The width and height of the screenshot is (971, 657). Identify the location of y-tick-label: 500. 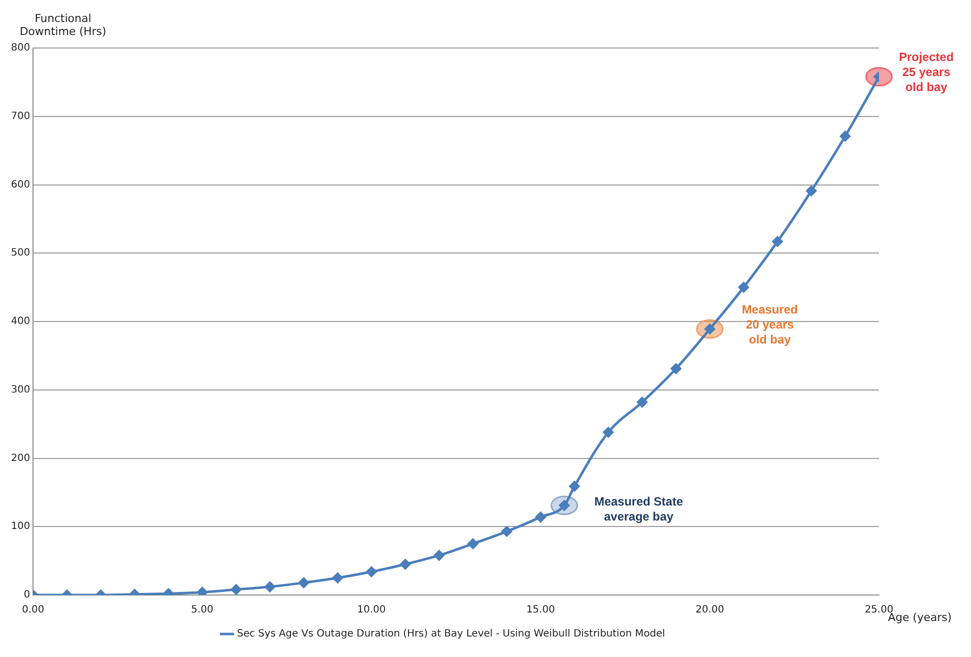
(20, 253).